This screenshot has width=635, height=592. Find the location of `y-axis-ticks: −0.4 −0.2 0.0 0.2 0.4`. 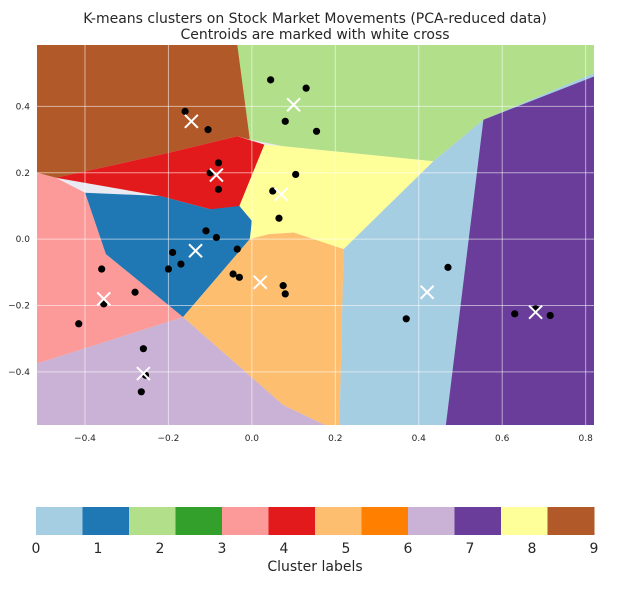

y-axis-ticks: −0.4 −0.2 0.0 0.2 0.4 is located at coordinates (19, 240).